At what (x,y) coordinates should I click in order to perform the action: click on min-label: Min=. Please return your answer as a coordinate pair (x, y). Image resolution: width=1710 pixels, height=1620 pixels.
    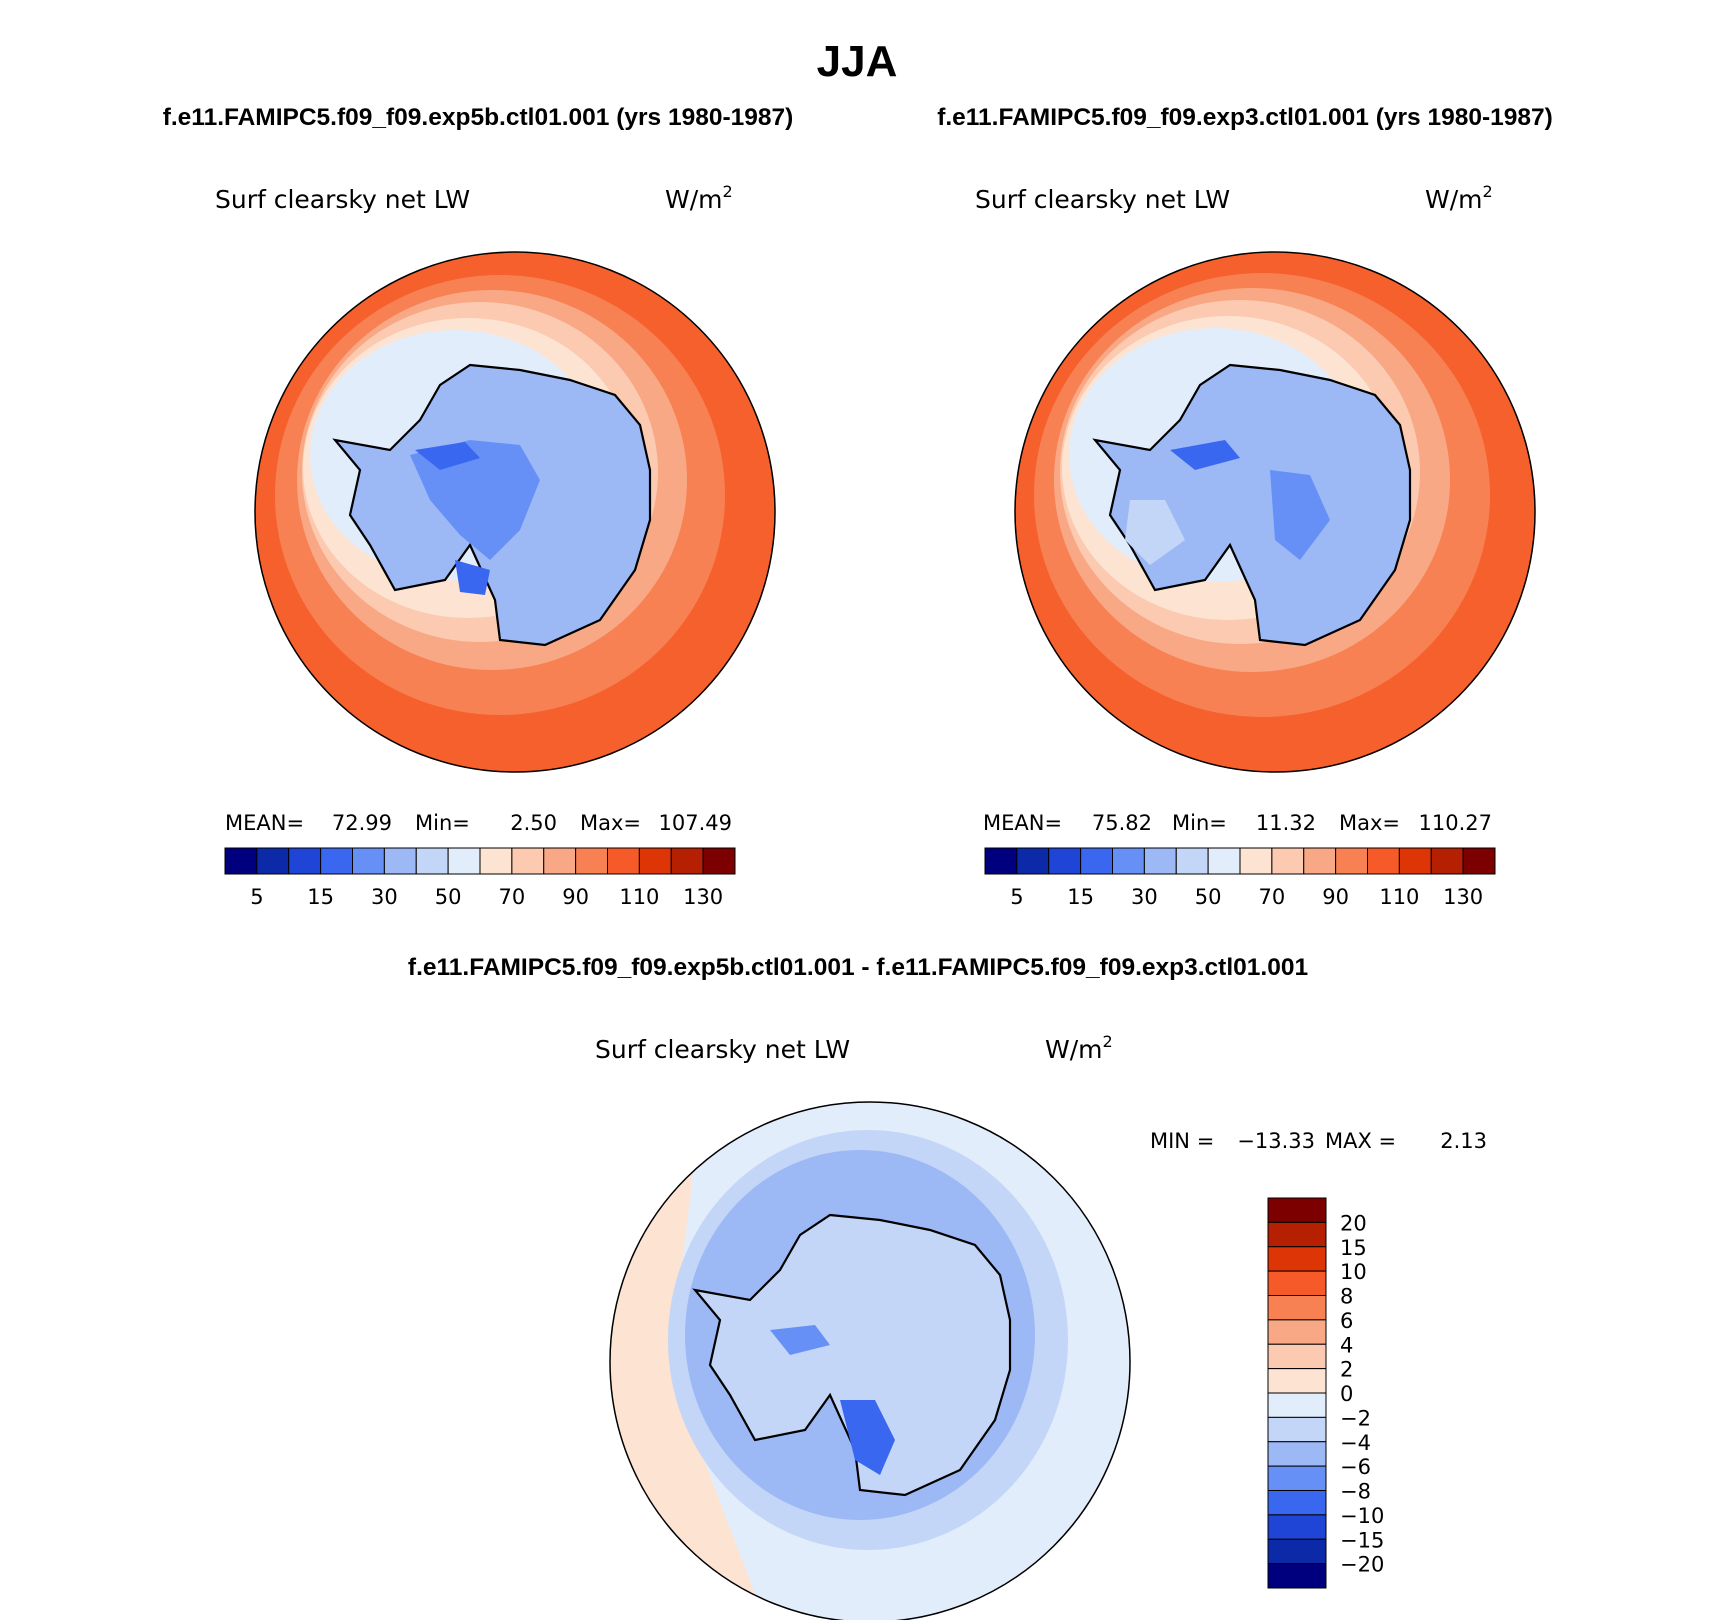
    Looking at the image, I should click on (442, 823).